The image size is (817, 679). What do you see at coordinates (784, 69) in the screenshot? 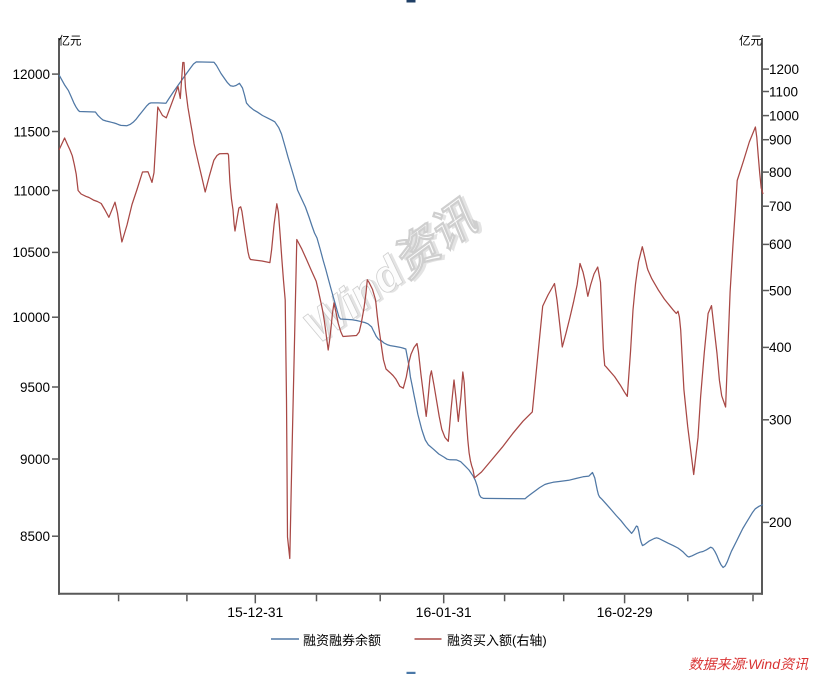
I see `svg-text: 1200` at bounding box center [784, 69].